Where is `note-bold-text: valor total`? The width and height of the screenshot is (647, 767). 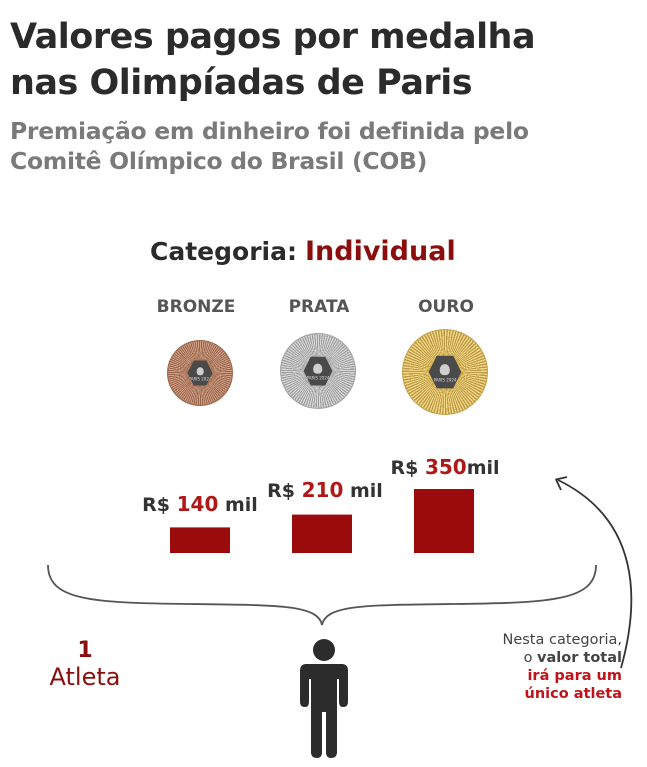 note-bold-text: valor total is located at coordinates (579, 658).